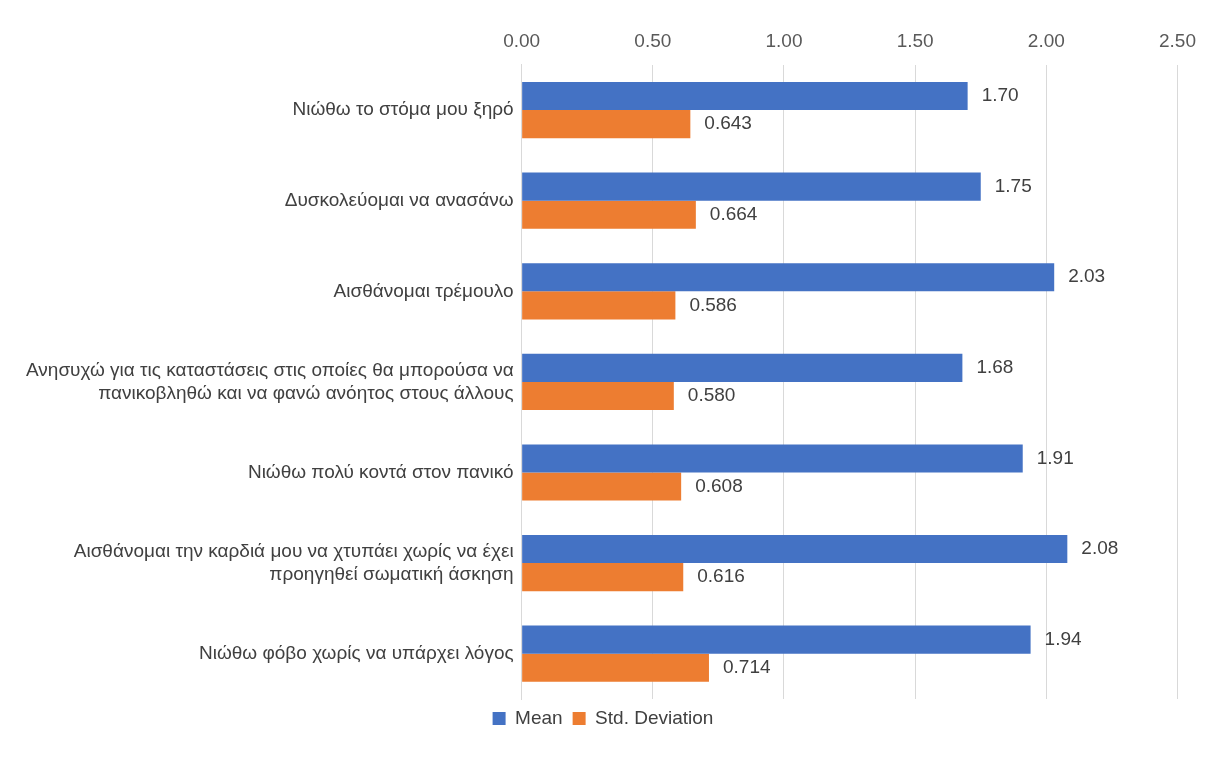 Image resolution: width=1217 pixels, height=758 pixels. I want to click on data-label: 2.08, so click(1100, 548).